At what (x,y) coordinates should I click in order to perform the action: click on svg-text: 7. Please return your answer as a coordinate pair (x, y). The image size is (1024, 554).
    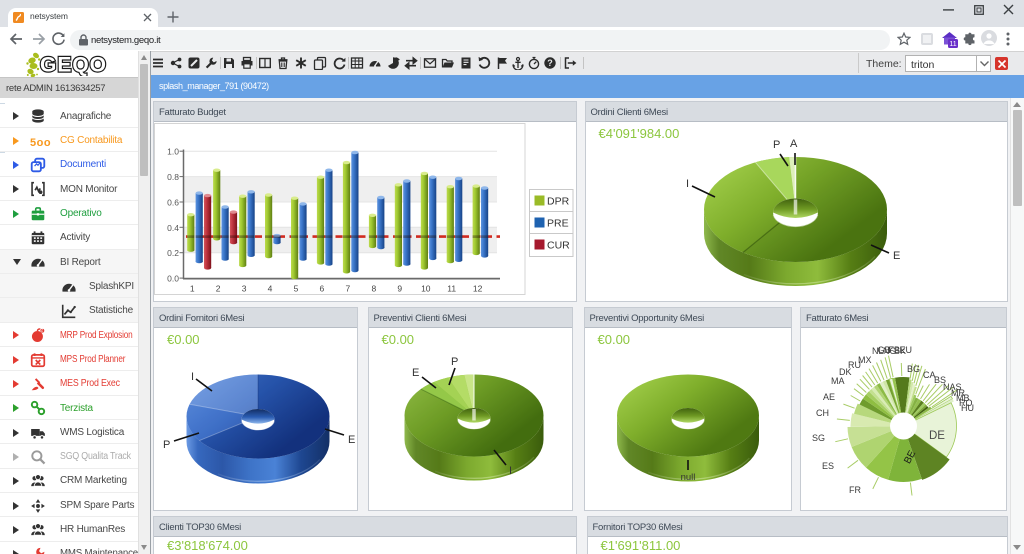
    Looking at the image, I should click on (348, 289).